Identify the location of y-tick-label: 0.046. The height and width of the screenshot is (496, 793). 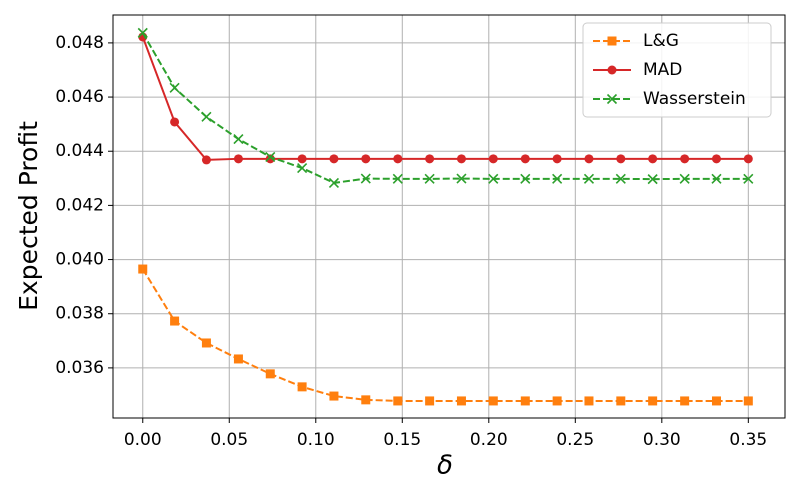
(79, 97).